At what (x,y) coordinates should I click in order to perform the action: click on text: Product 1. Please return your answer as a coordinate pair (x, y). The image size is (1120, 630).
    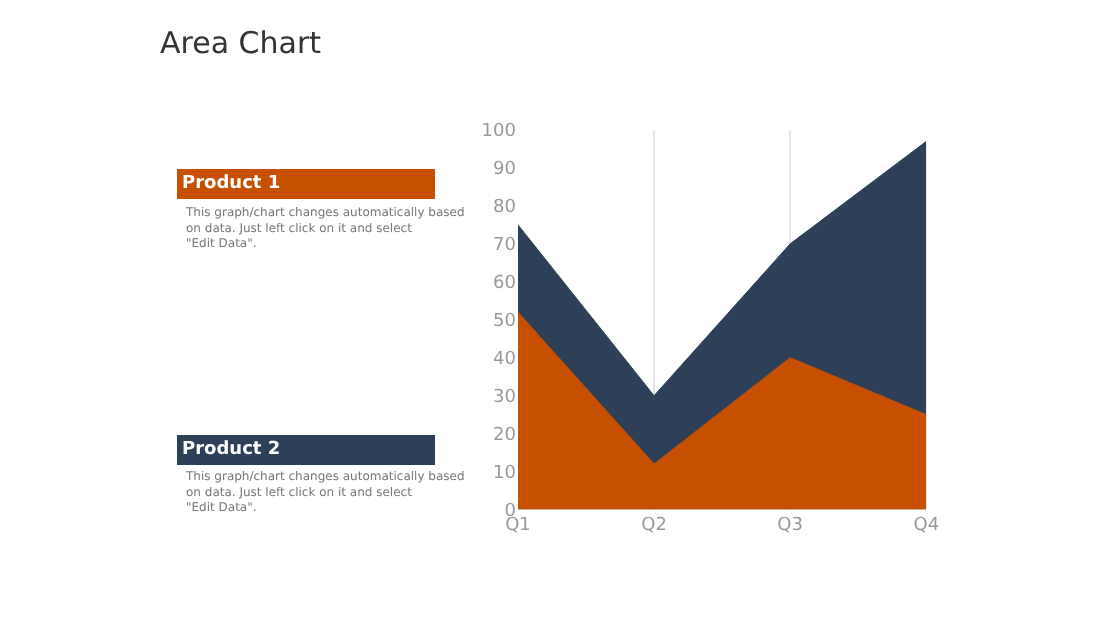
    Looking at the image, I should click on (231, 184).